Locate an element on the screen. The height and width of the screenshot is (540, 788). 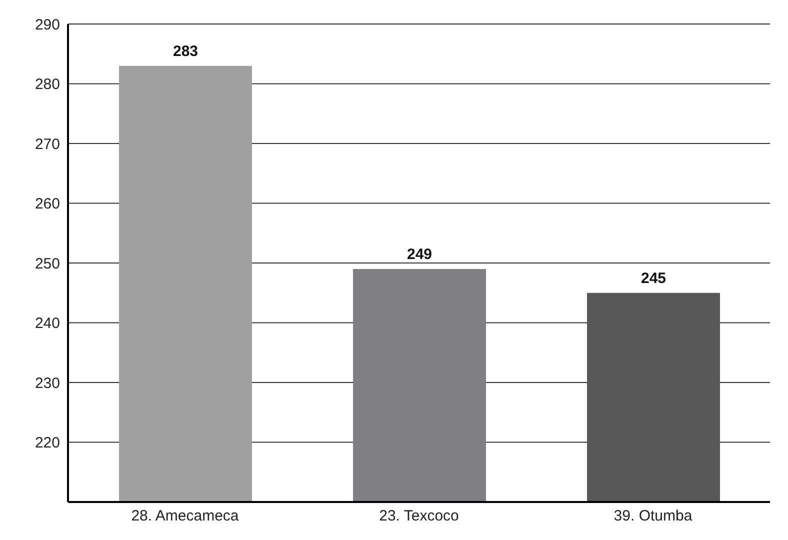
y-tick-label: 250 is located at coordinates (47, 263).